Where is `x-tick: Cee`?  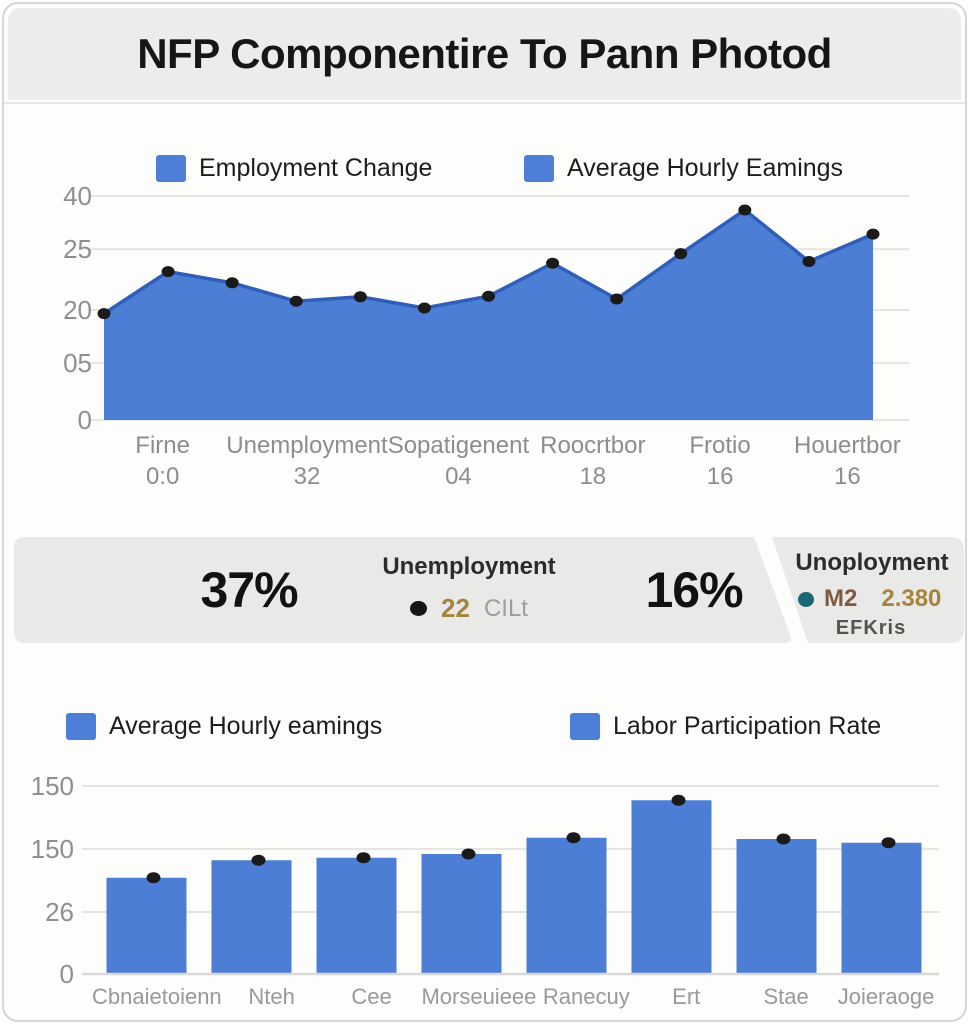
x-tick: Cee is located at coordinates (371, 996).